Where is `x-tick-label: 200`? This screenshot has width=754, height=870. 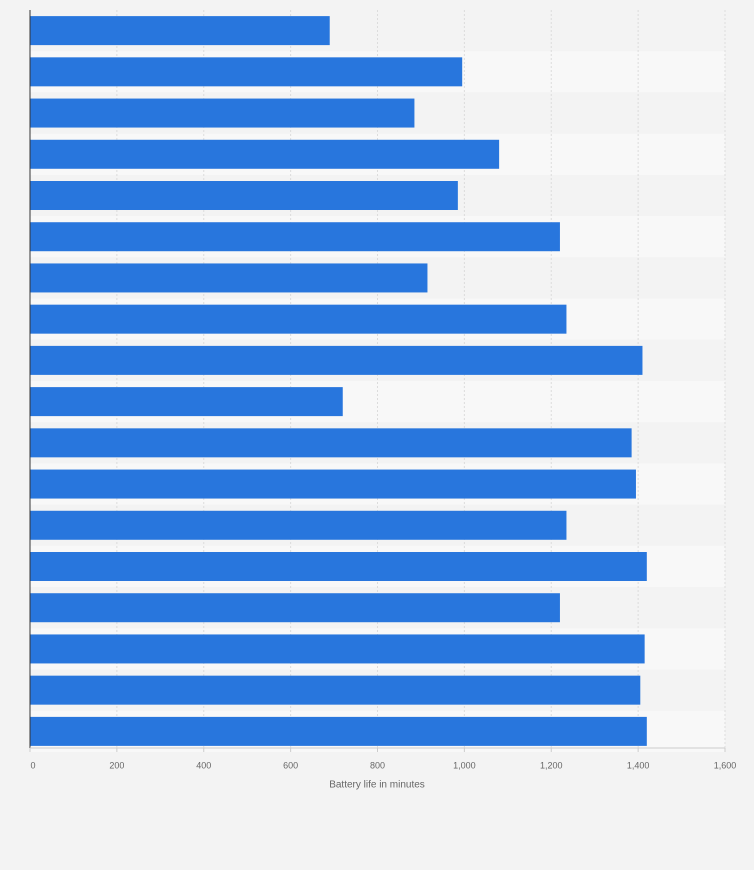 x-tick-label: 200 is located at coordinates (116, 765).